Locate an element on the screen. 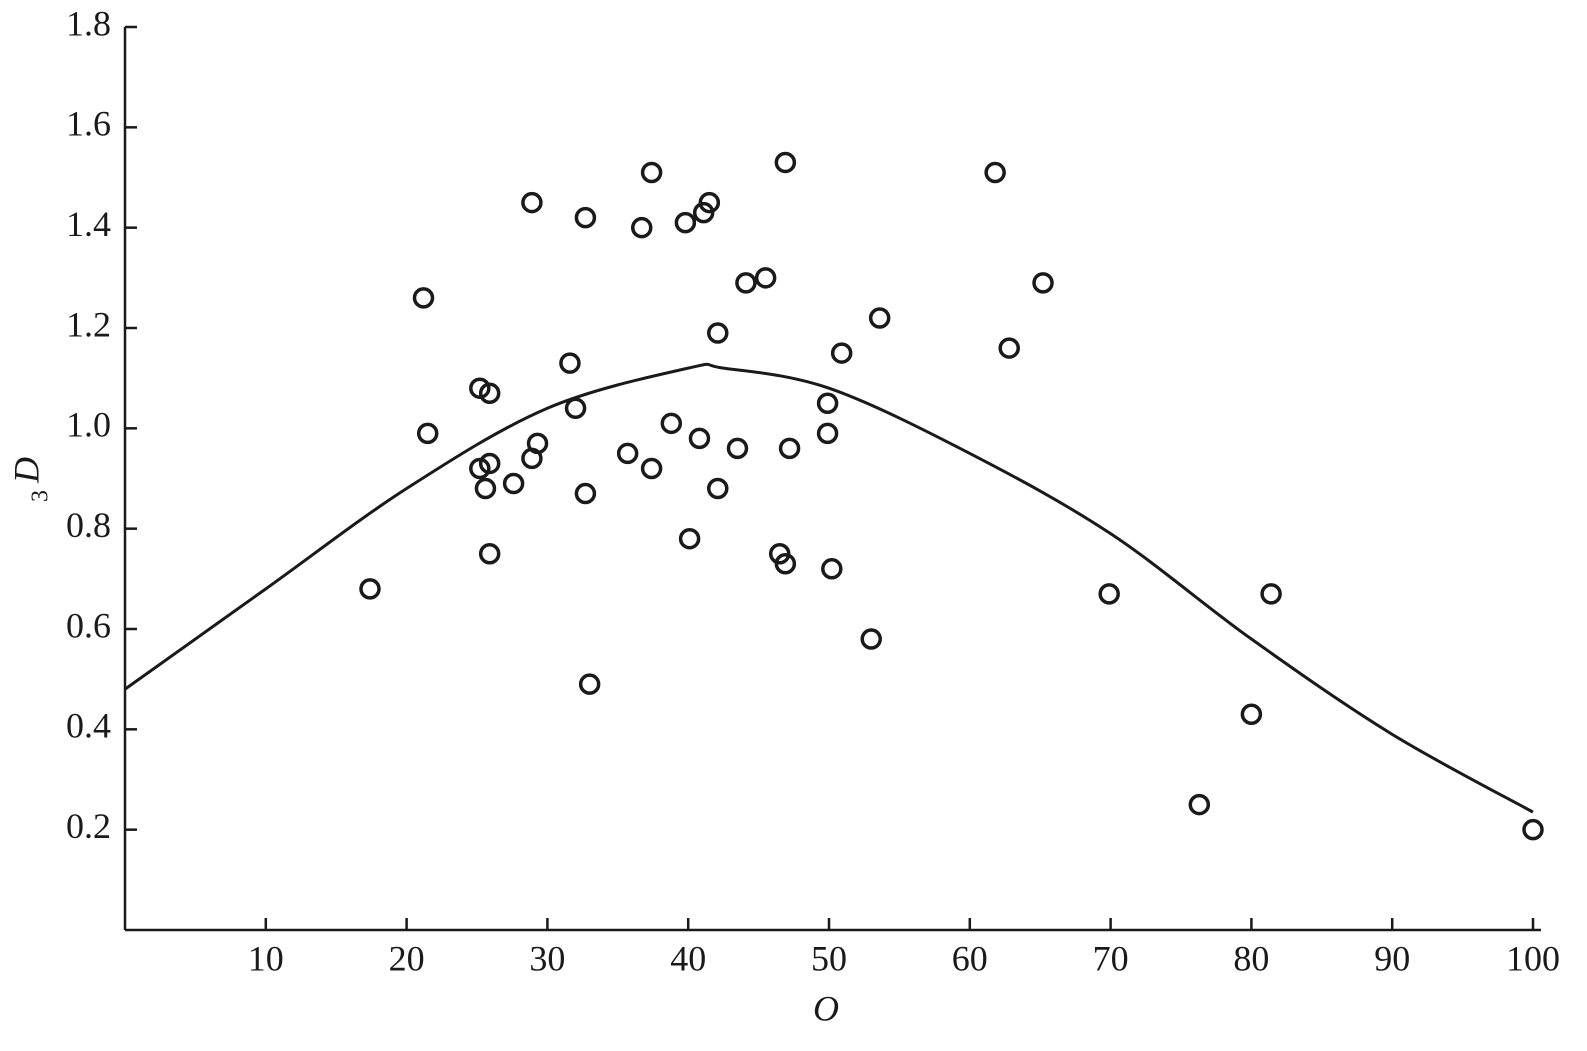 Image resolution: width=1587 pixels, height=1051 pixels. x-tick-label: 30 is located at coordinates (547, 958).